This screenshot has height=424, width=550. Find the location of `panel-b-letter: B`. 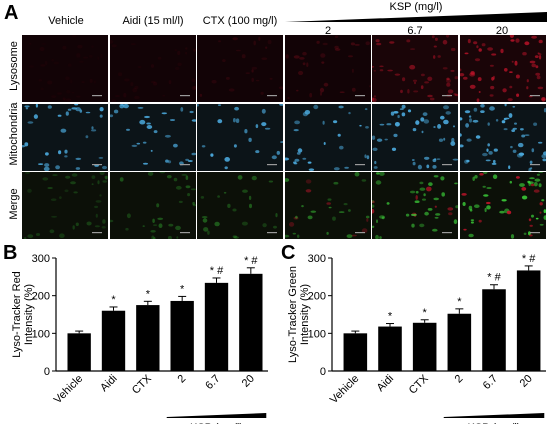

panel-b-letter: B is located at coordinates (10, 253).